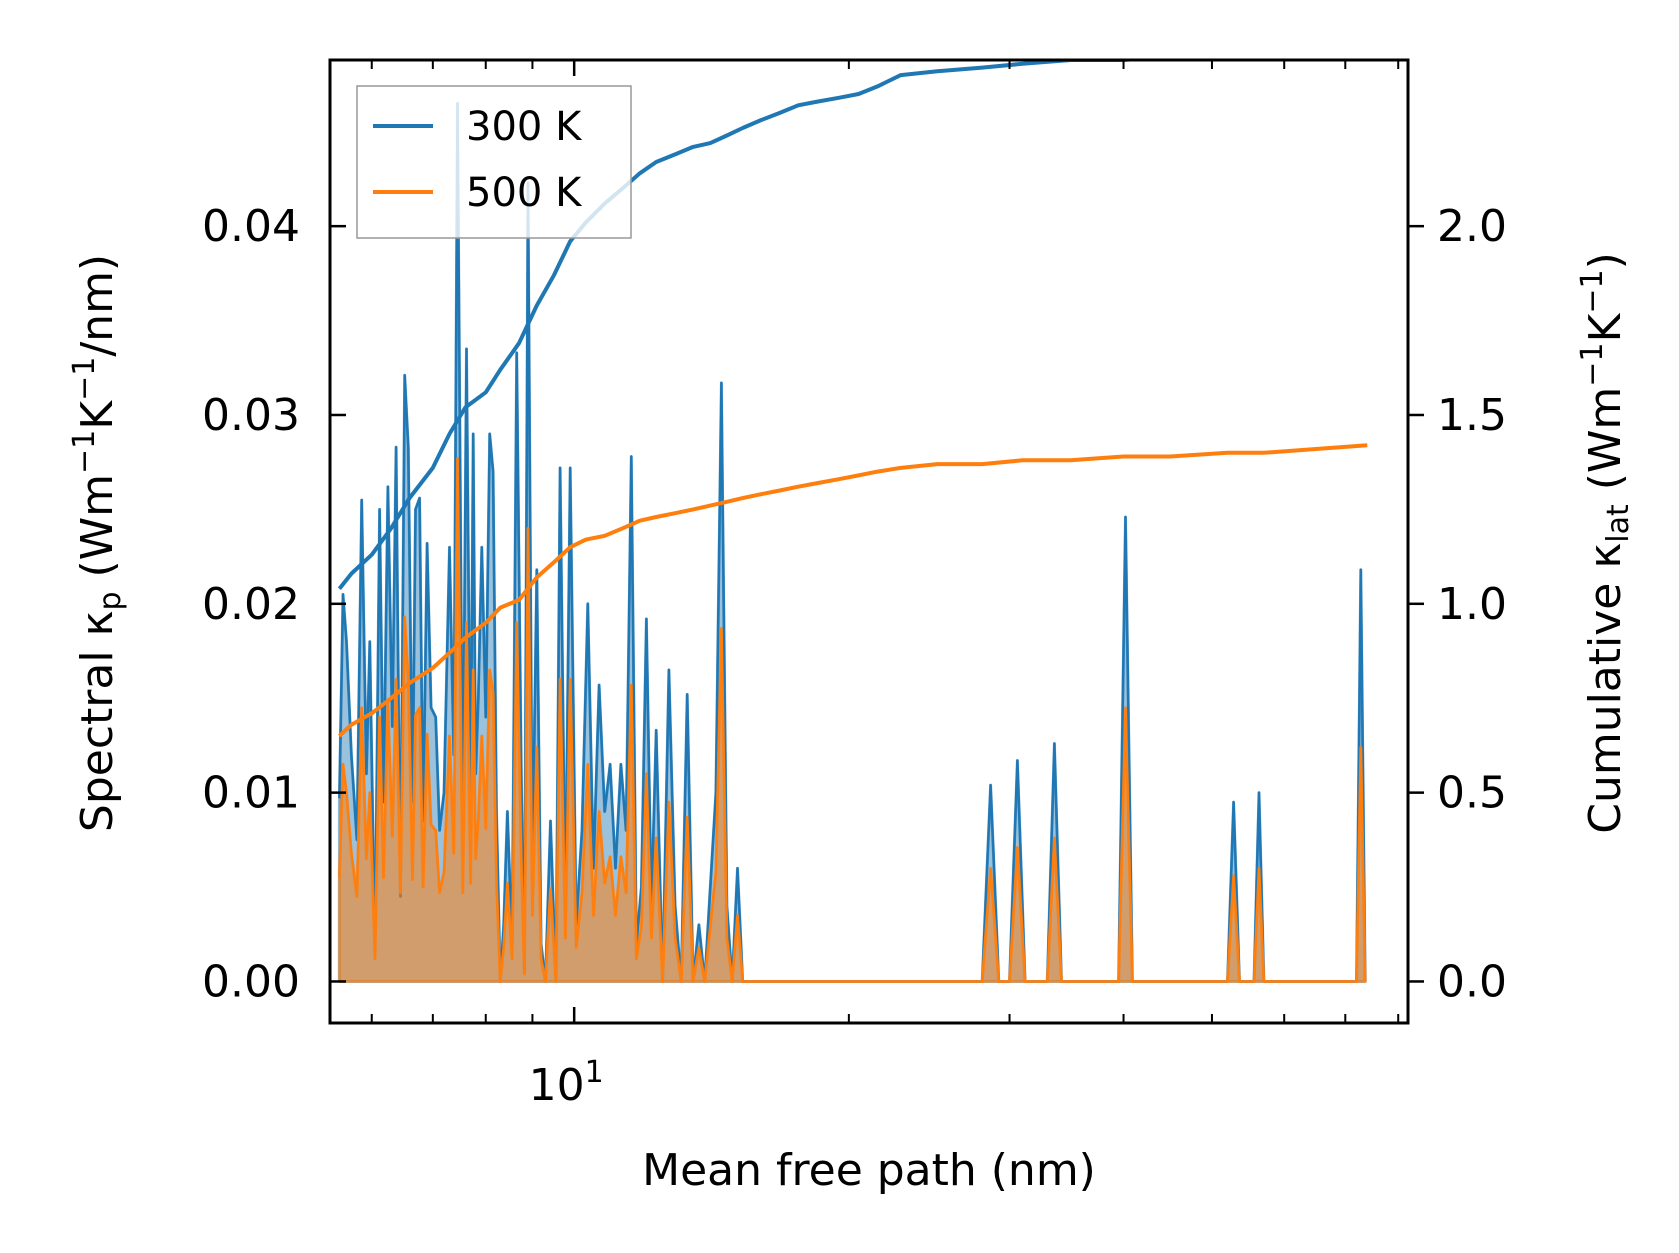  I want to click on legend-box, so click(494, 162).